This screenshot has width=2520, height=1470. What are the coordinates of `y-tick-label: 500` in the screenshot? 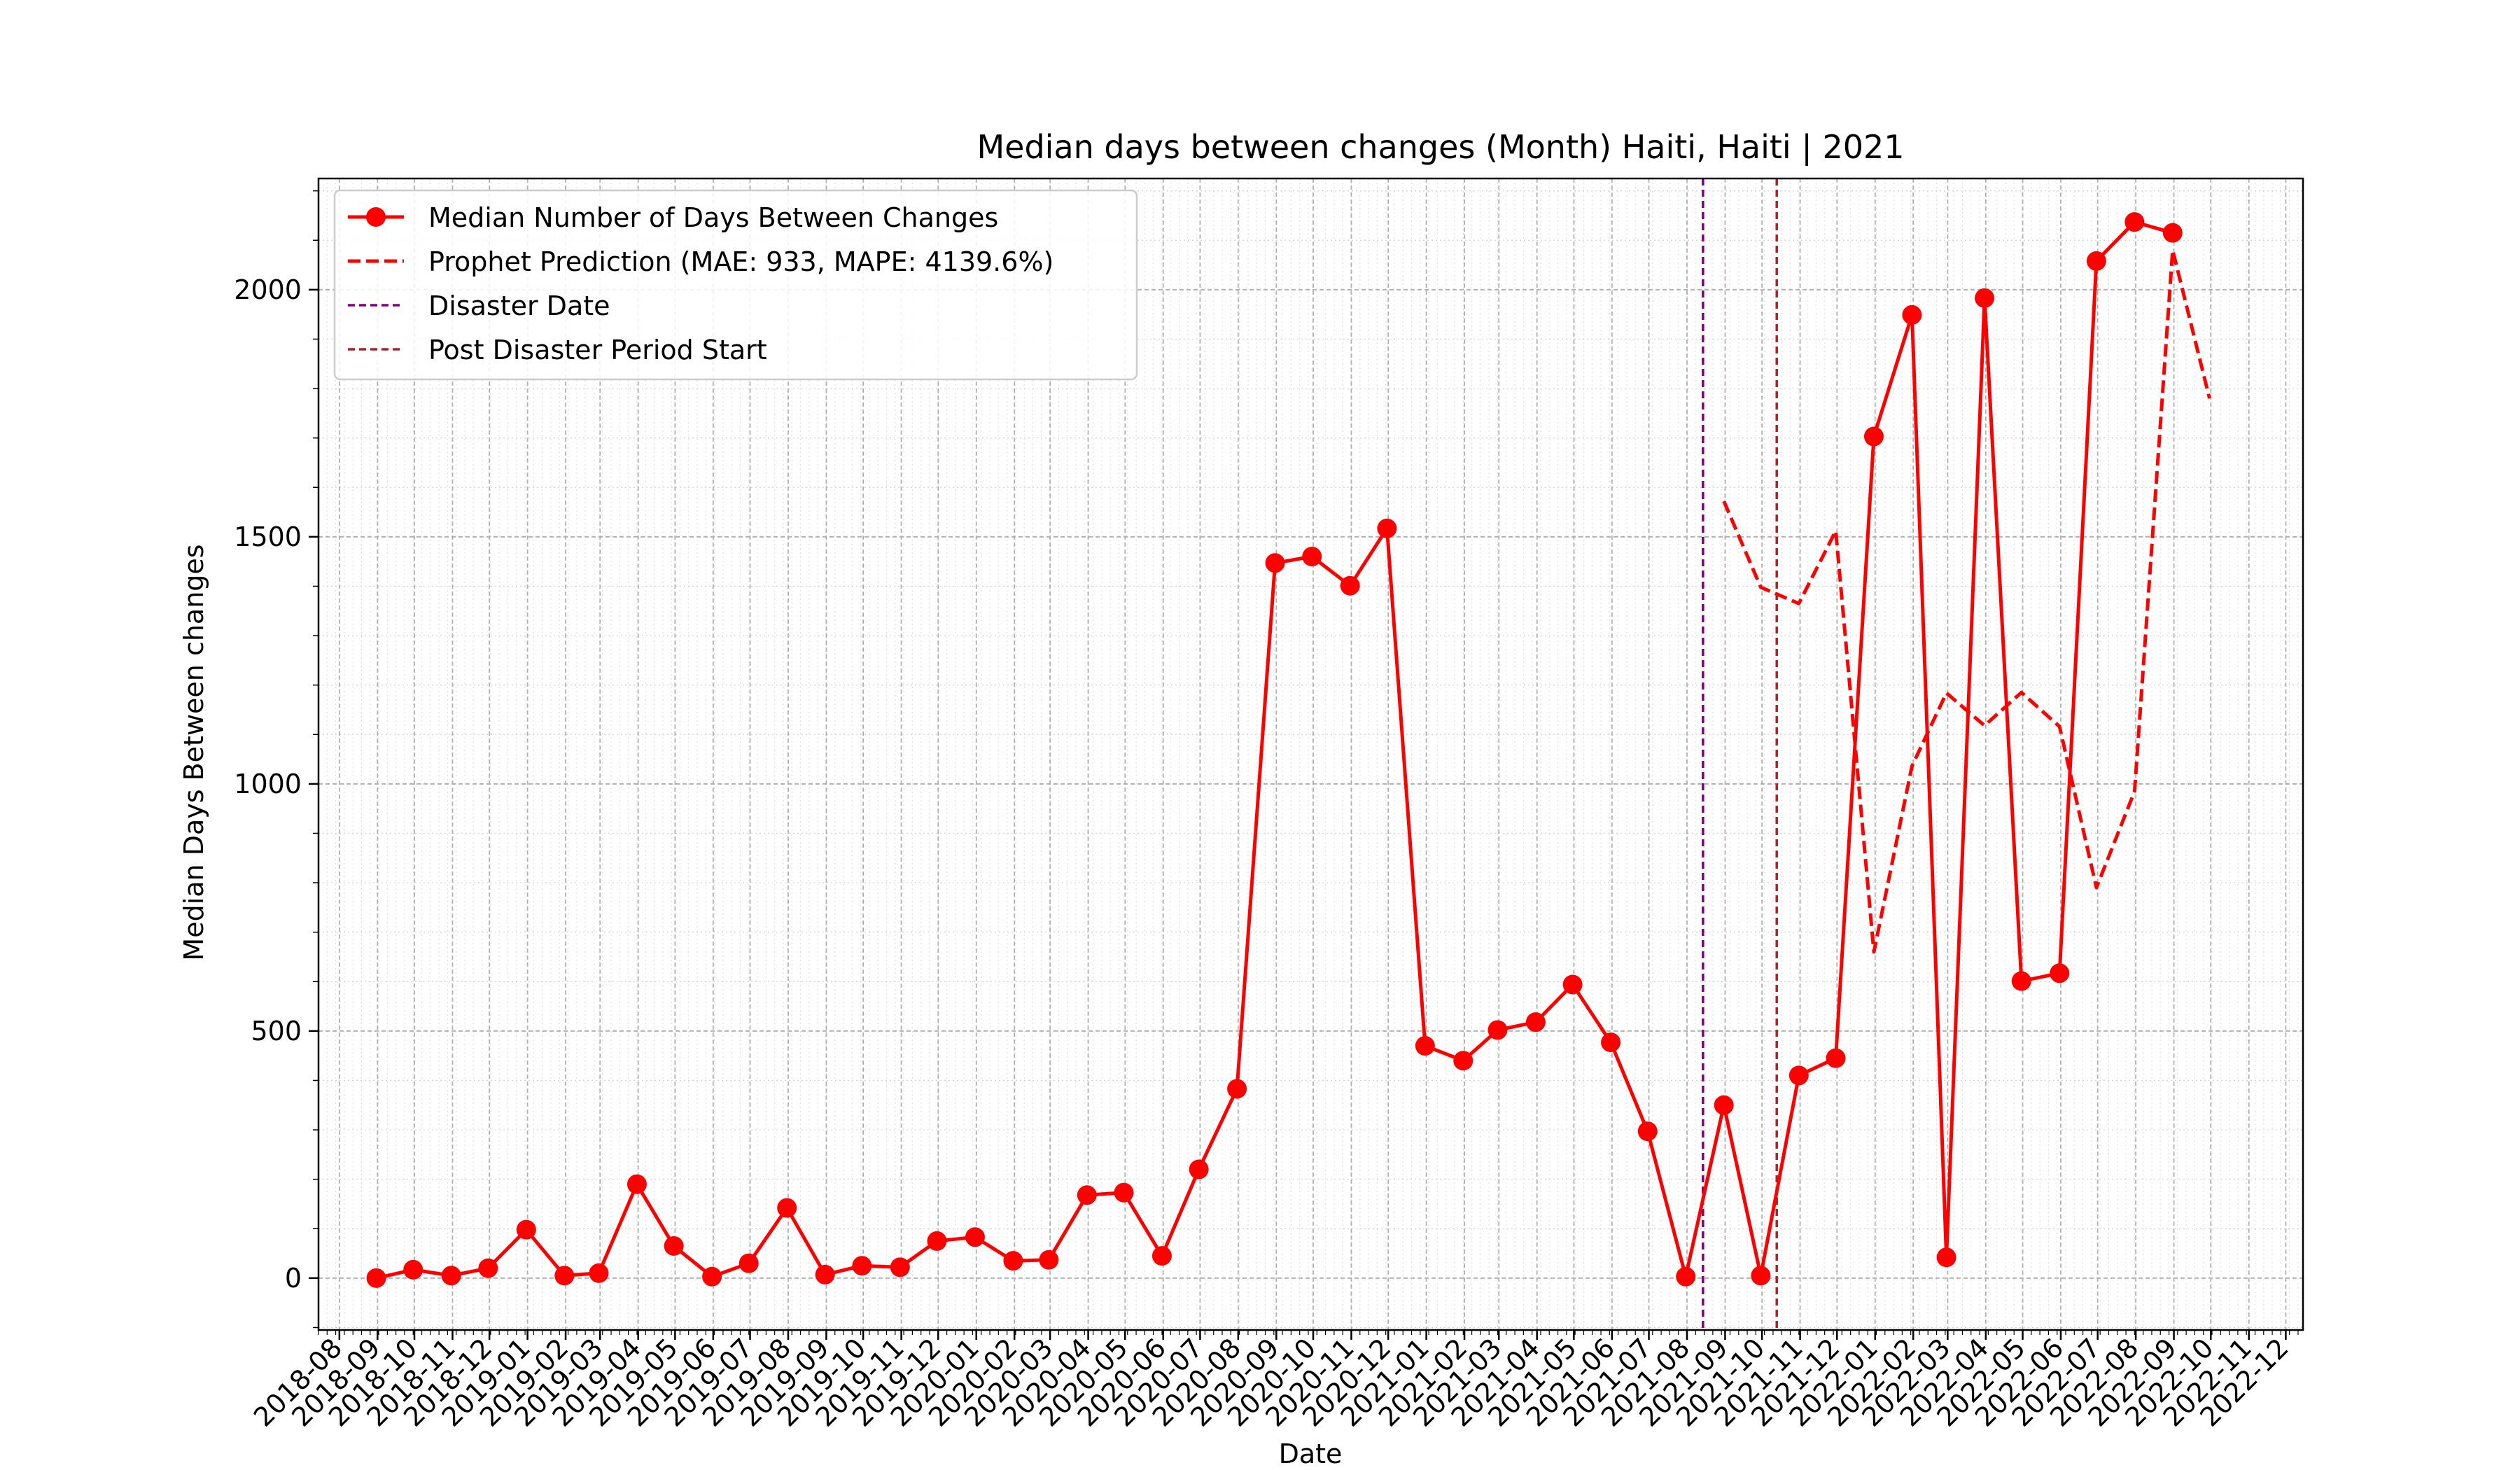 It's located at (276, 1031).